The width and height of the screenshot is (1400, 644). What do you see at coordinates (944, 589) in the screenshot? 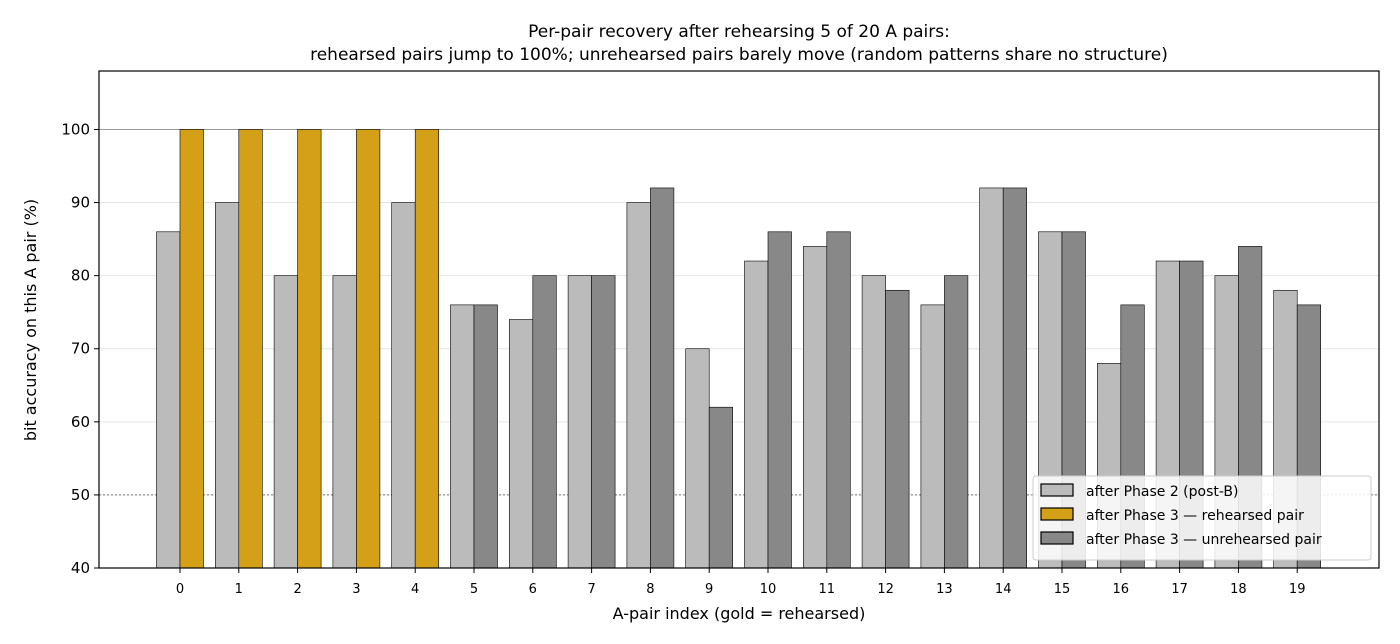
I see `x-tick-label: 13` at bounding box center [944, 589].